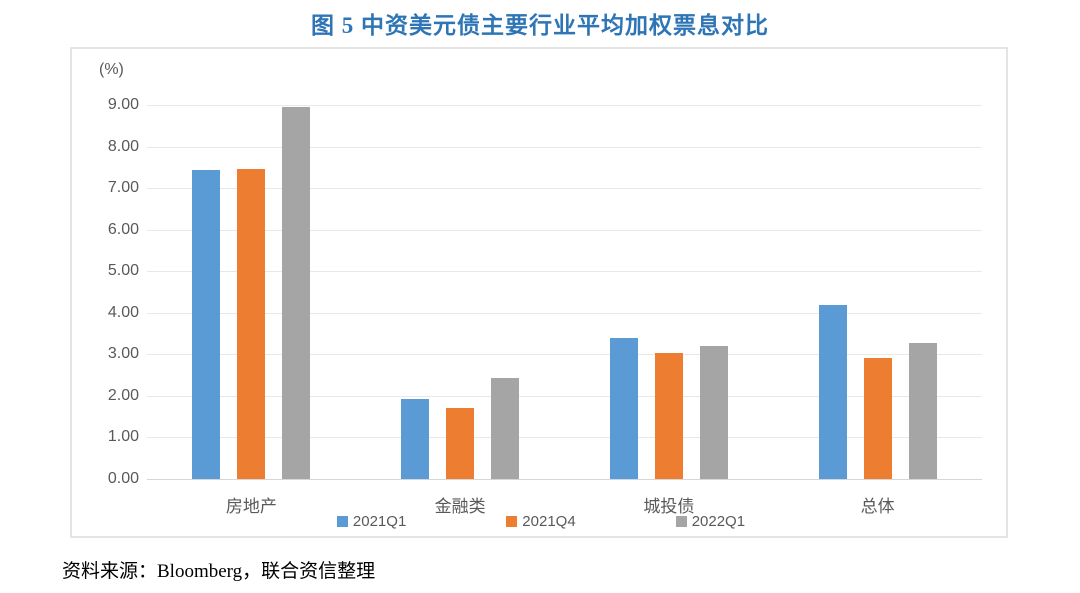 The height and width of the screenshot is (593, 1080). What do you see at coordinates (123, 188) in the screenshot?
I see `y-tick-label: 7.00` at bounding box center [123, 188].